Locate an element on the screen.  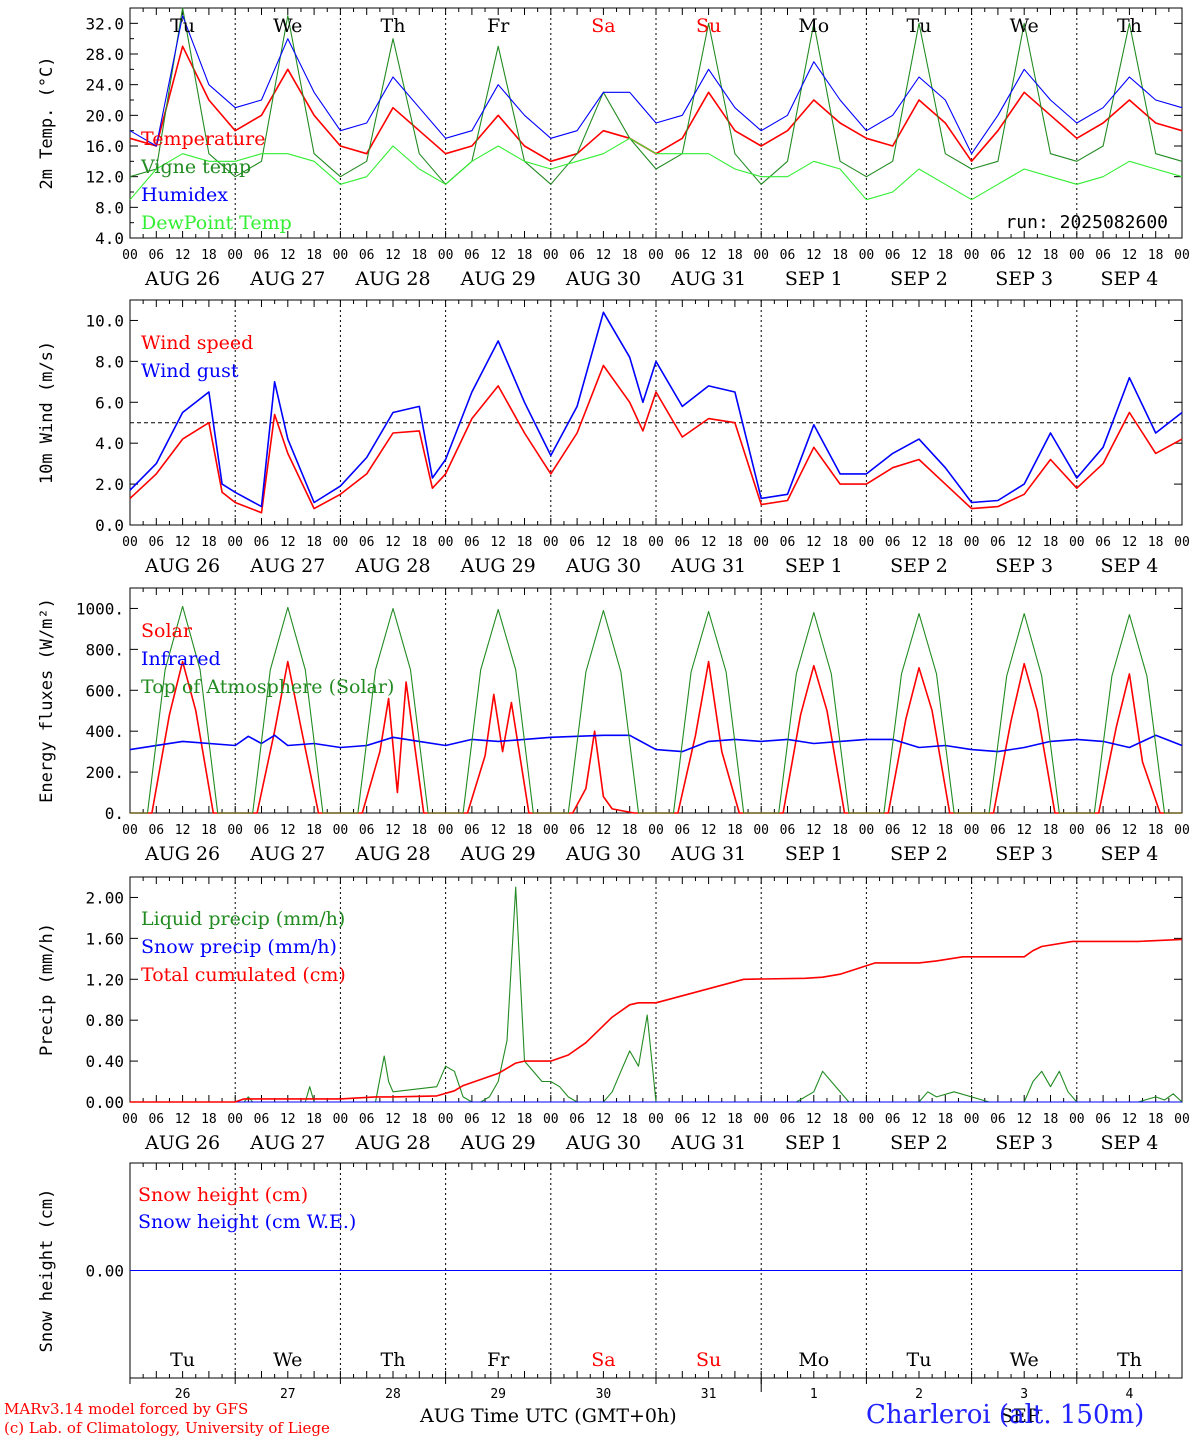
x-axis-title: AUG Time UTC (GMT+0h) is located at coordinates (548, 1416).